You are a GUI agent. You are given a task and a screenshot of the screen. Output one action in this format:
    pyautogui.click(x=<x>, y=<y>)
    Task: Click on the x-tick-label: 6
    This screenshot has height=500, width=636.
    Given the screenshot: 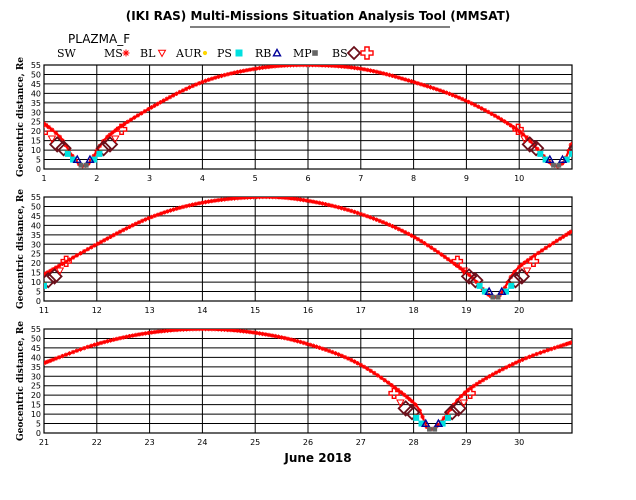 What is the action you would take?
    pyautogui.click(x=307, y=178)
    